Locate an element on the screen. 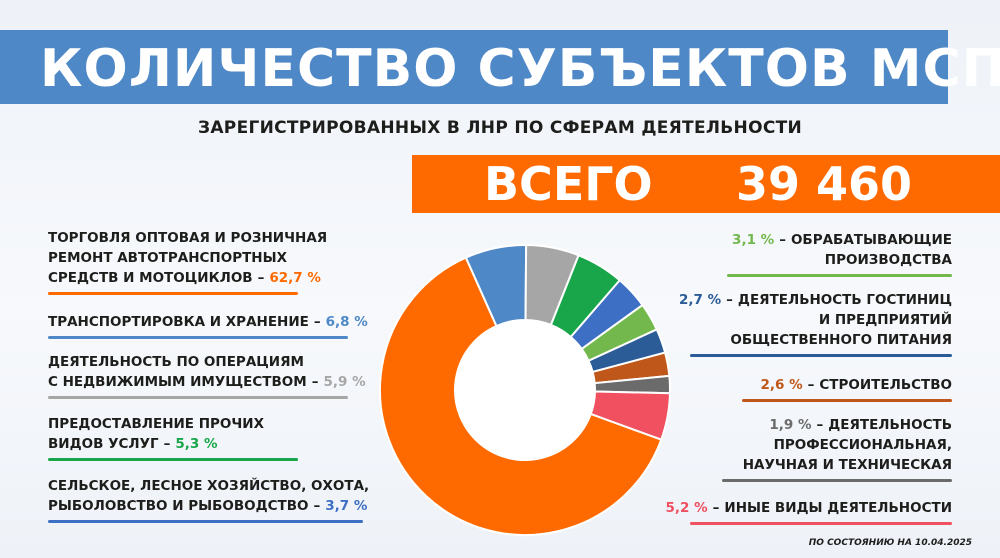 The width and height of the screenshot is (1000, 558). page-title: КОЛИЧЕСТВО СУБЪЕКТОВ МСП is located at coordinates (520, 69).